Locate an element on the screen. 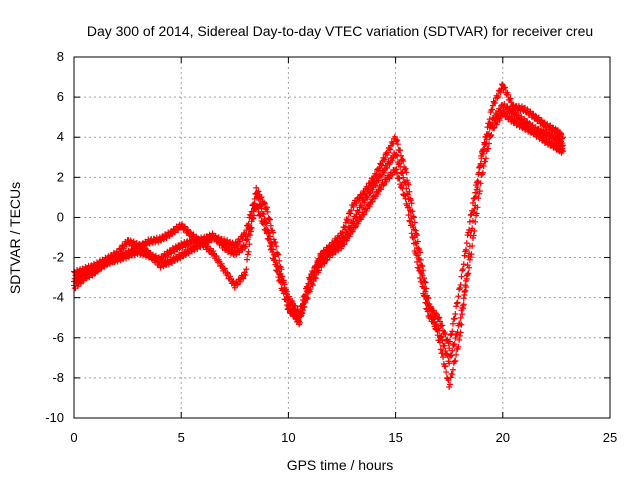 The width and height of the screenshot is (640, 480). y-tick-label: 2 is located at coordinates (60, 176).